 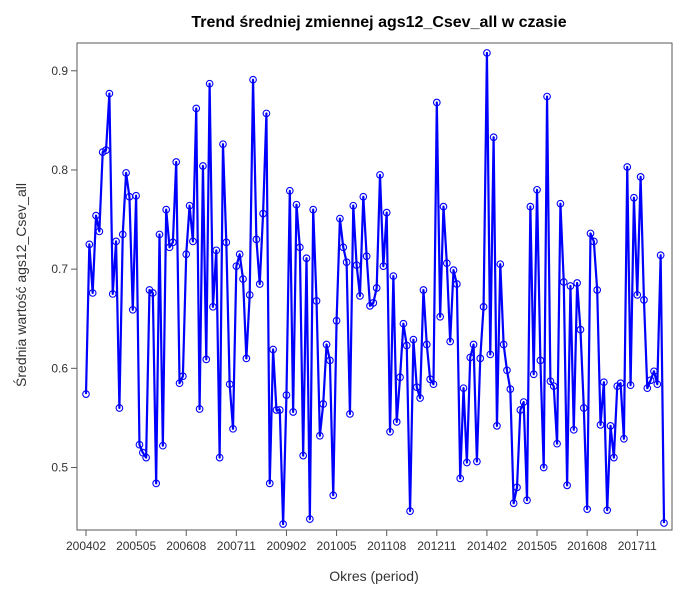 I want to click on x-tick-label: 201402, so click(x=487, y=546).